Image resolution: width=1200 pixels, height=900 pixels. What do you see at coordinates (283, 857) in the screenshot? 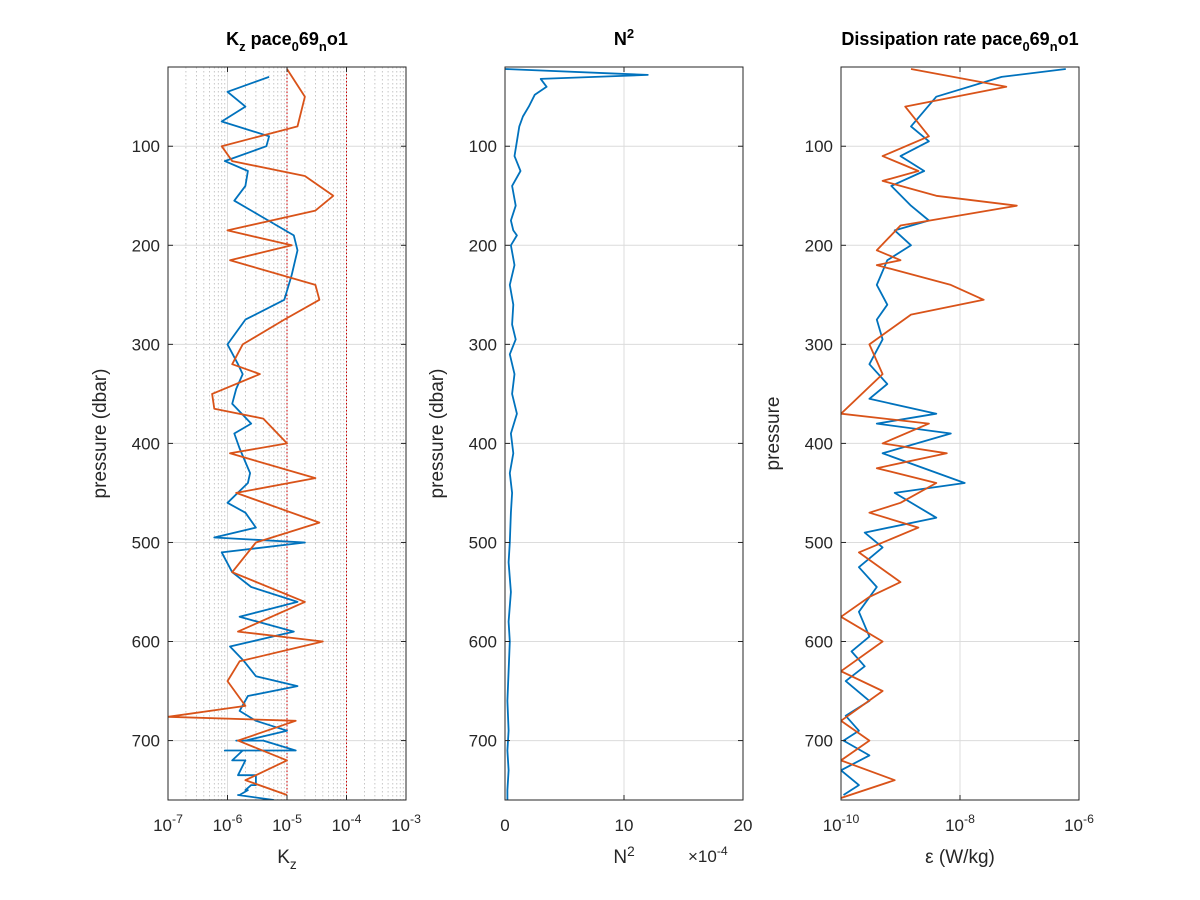
I see `x-axis-label-part: K` at bounding box center [283, 857].